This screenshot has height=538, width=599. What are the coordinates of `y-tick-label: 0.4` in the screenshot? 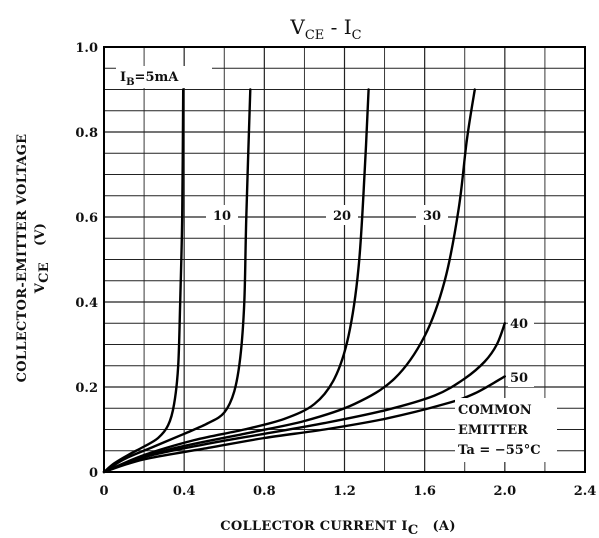 It's located at (86, 303).